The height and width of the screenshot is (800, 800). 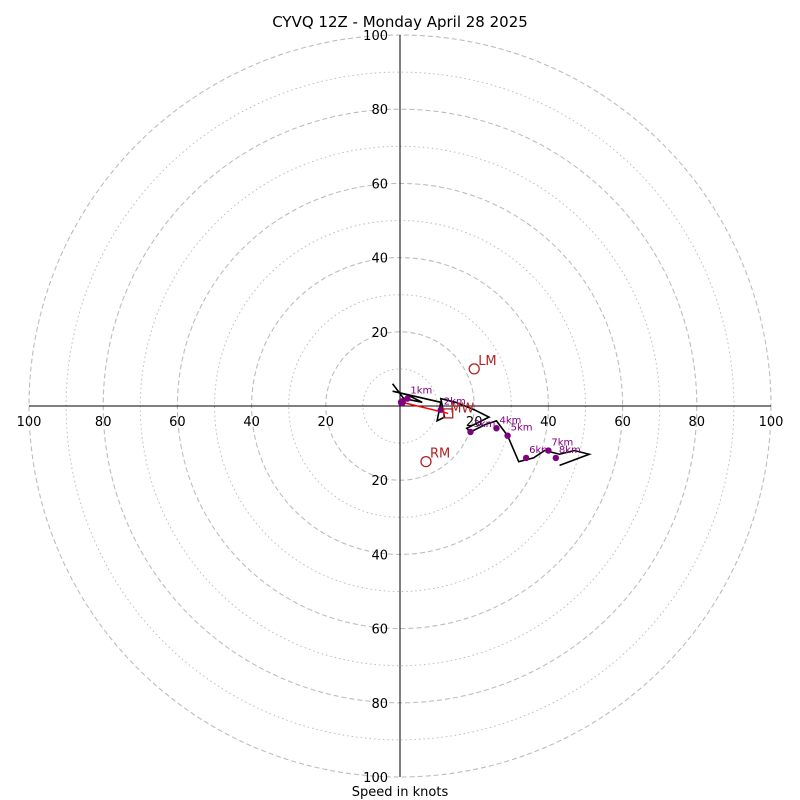 What do you see at coordinates (455, 402) in the screenshot?
I see `height-label: 2km` at bounding box center [455, 402].